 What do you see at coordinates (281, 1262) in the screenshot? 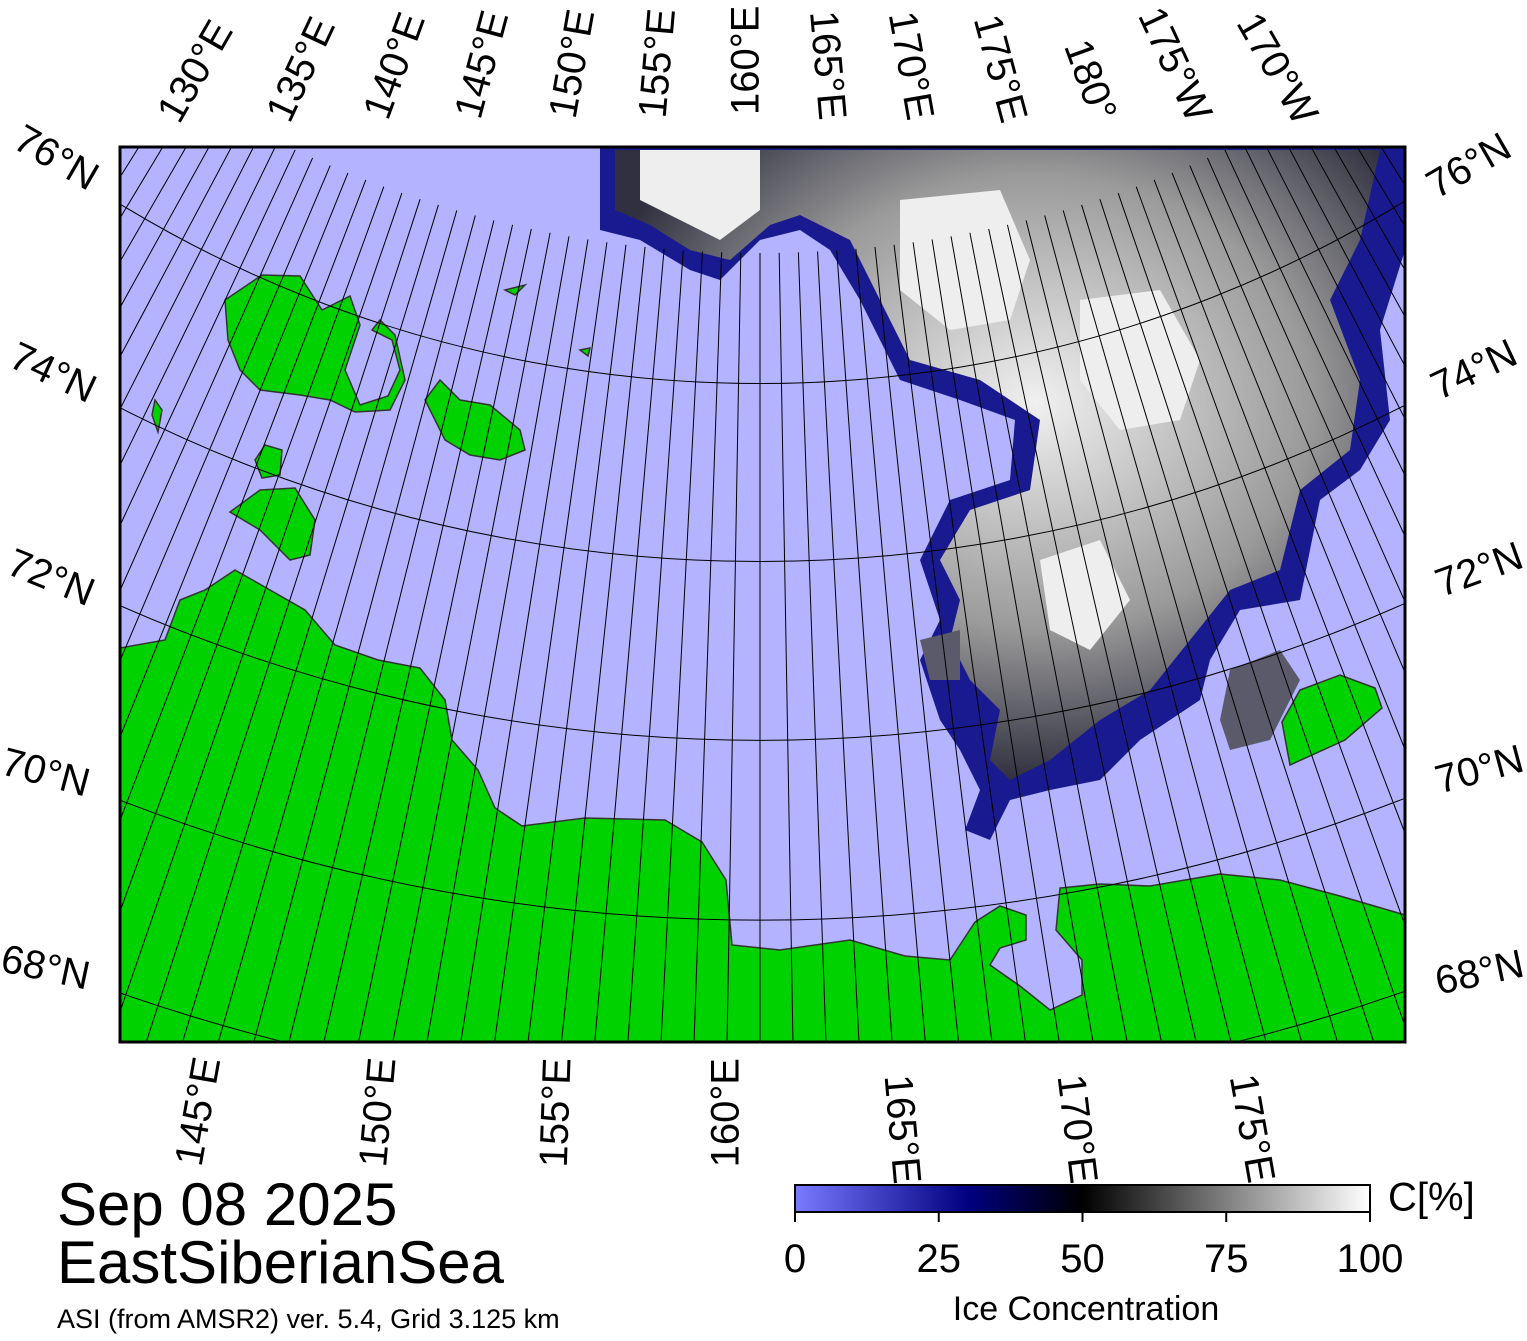
I see `map-region: EastSiberianSea` at bounding box center [281, 1262].